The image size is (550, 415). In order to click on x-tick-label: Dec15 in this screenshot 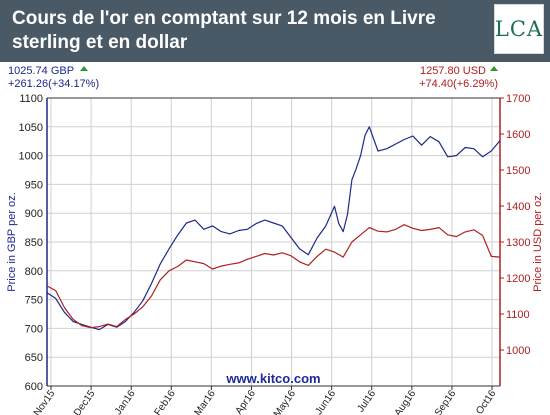, I will do `click(85, 401)`.